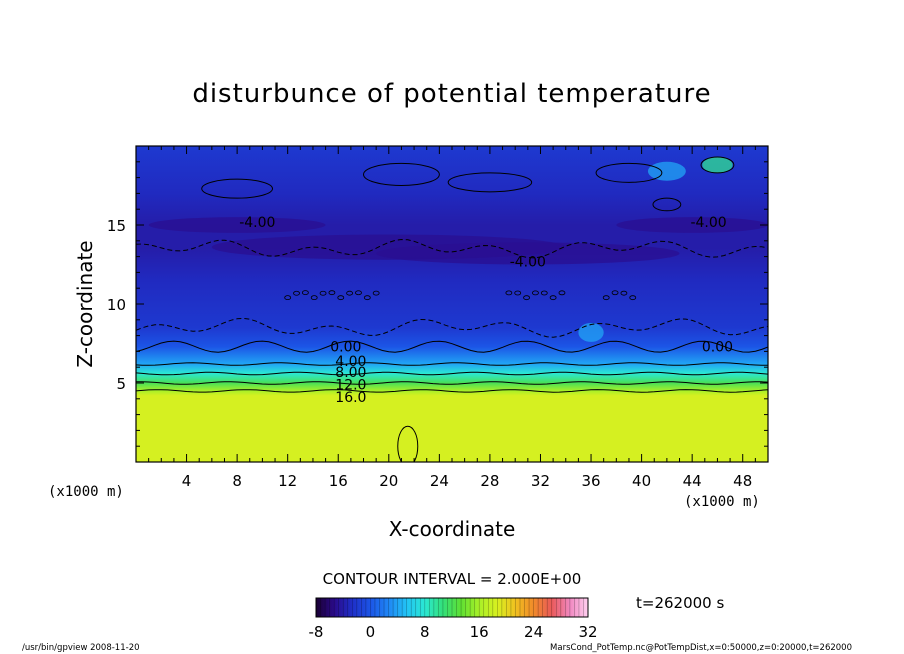 This screenshot has height=654, width=904. What do you see at coordinates (742, 481) in the screenshot?
I see `x-tick-label: 48` at bounding box center [742, 481].